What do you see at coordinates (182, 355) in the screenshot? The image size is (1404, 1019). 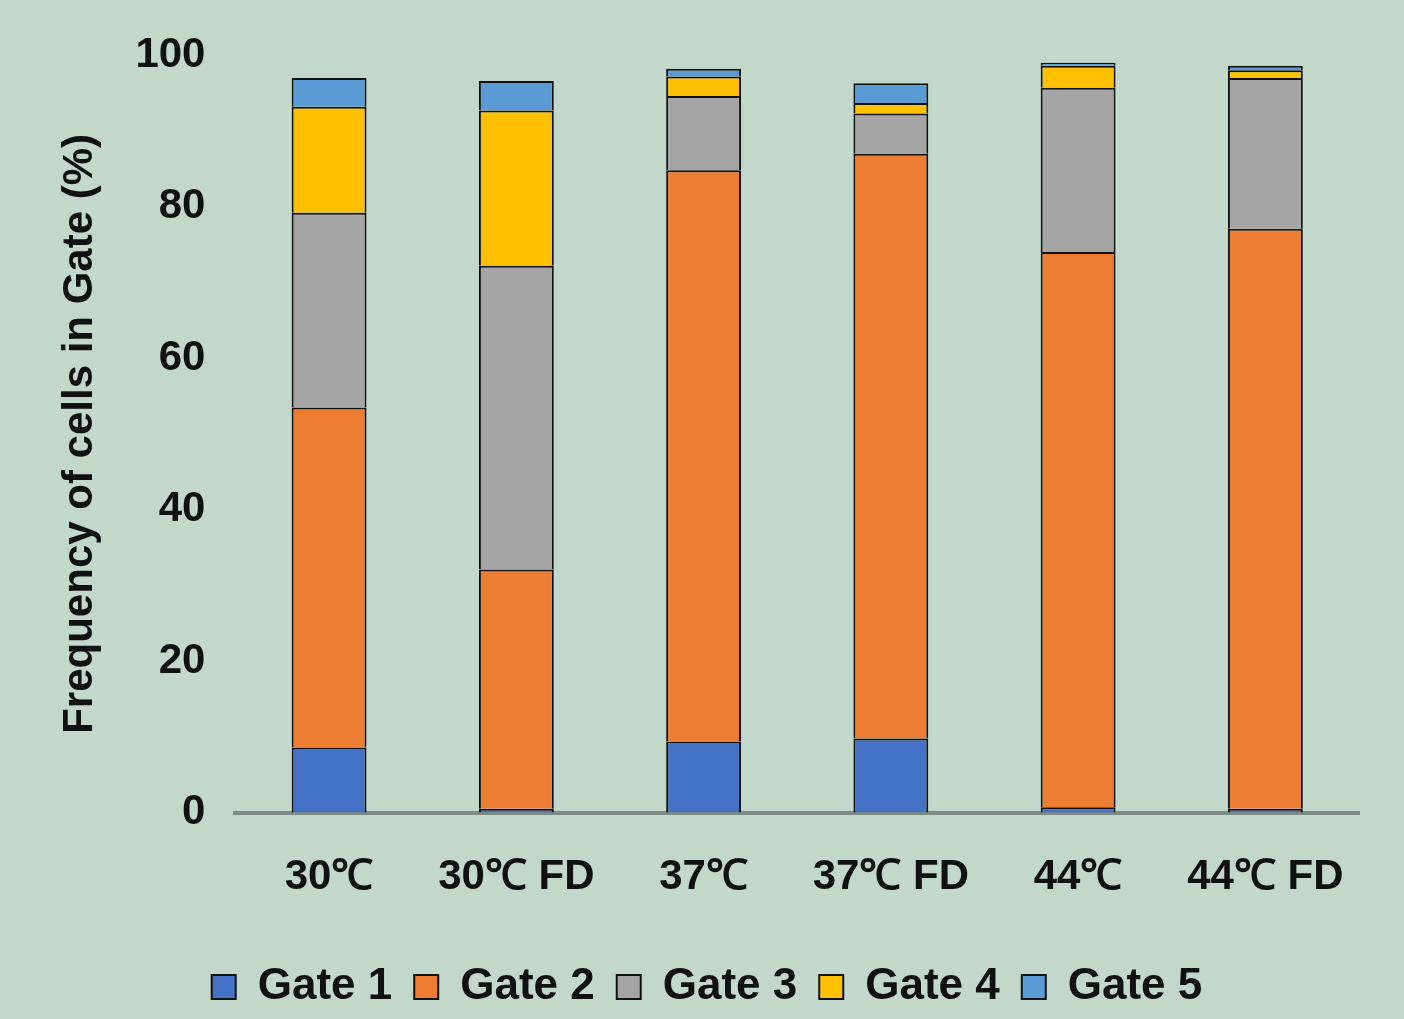 I see `y-tick-label: 60` at bounding box center [182, 355].